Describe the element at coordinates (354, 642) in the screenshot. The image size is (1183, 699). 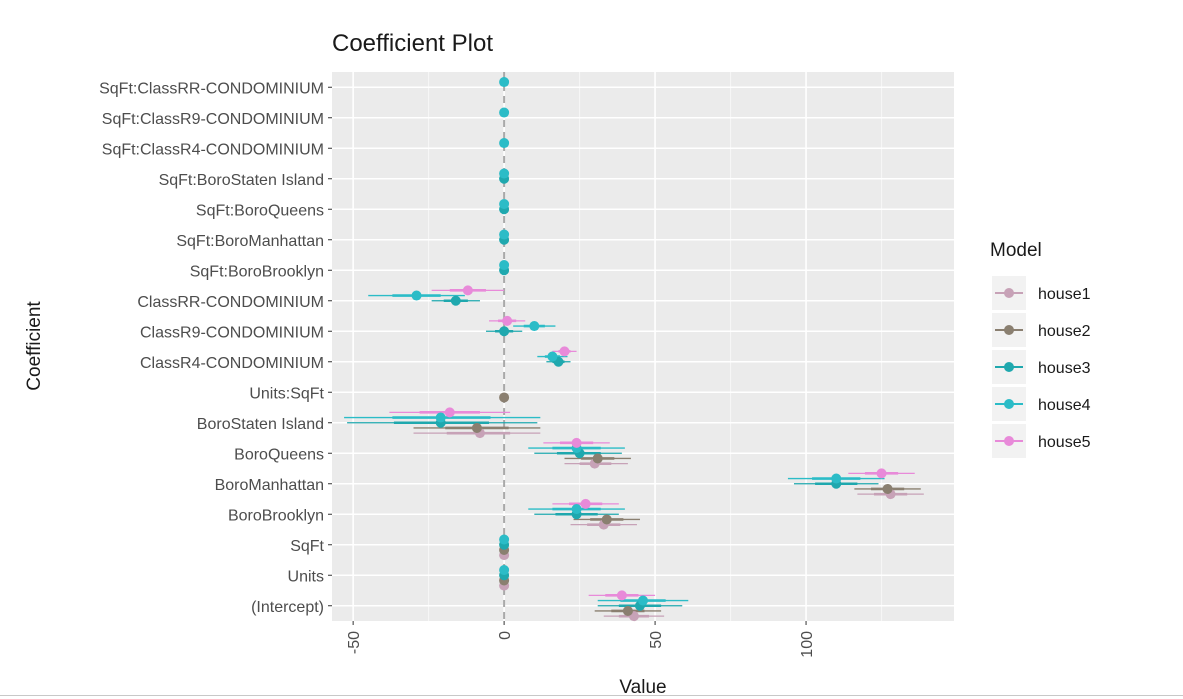
I see `x-tick-label: -50` at that location.